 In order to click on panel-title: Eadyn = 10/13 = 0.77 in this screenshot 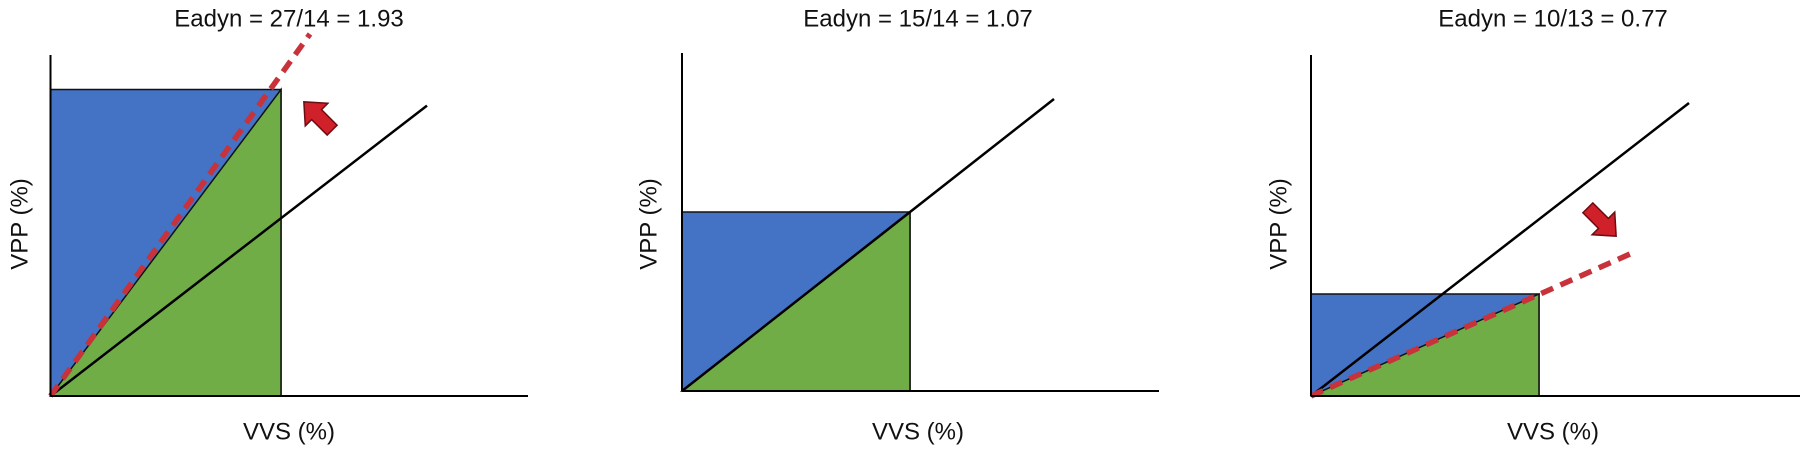, I will do `click(1553, 18)`.